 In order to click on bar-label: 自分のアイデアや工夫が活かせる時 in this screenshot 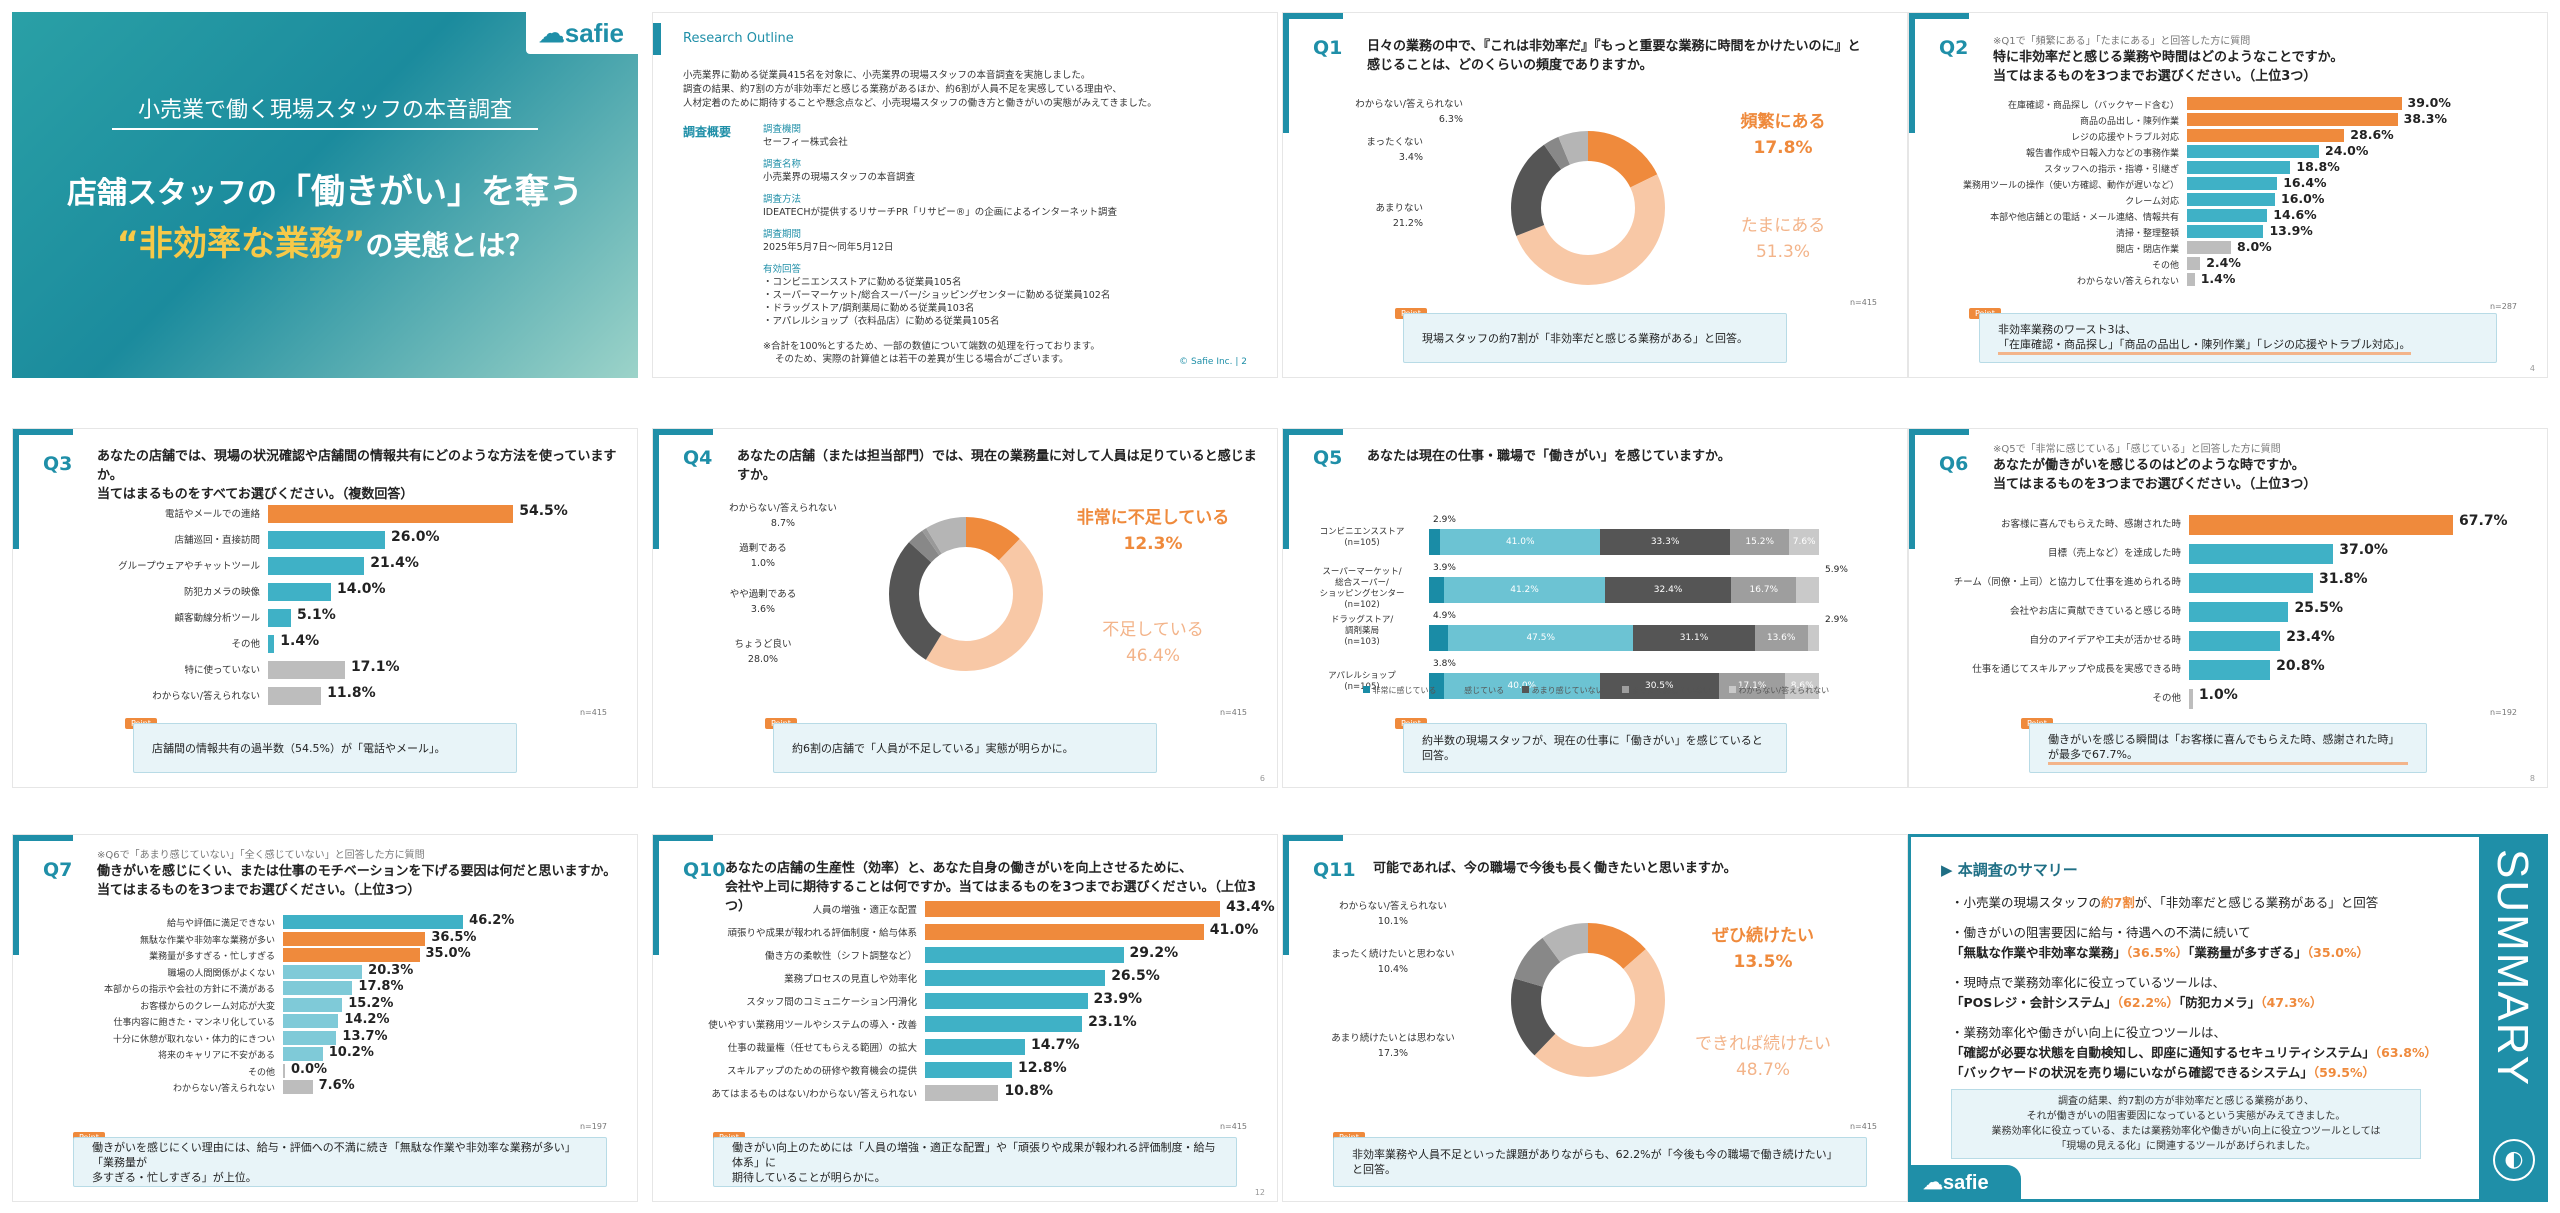, I will do `click(2105, 640)`.